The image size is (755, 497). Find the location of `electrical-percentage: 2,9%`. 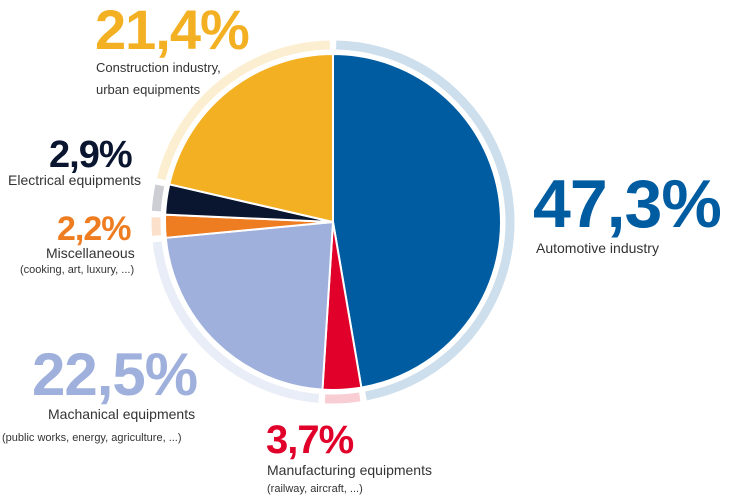

electrical-percentage: 2,9% is located at coordinates (91, 155).